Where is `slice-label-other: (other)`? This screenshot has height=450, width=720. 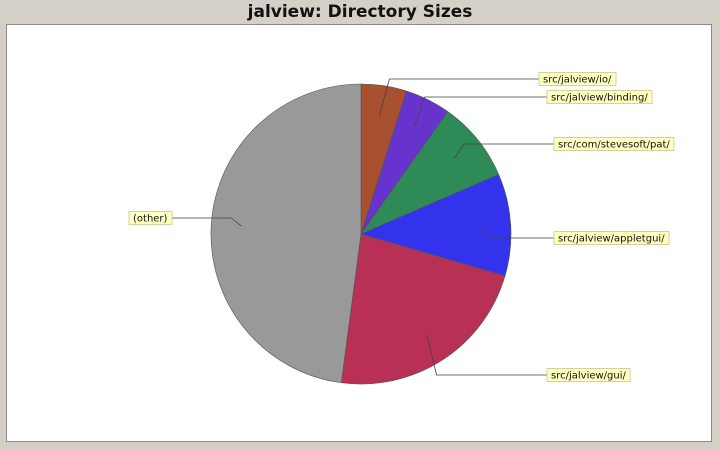 slice-label-other: (other) is located at coordinates (150, 219).